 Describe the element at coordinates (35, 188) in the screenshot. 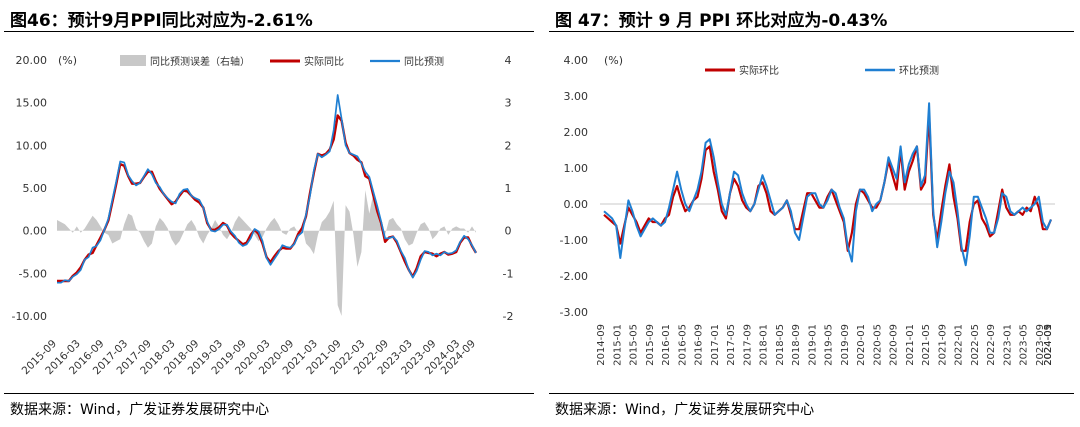

I see `y-tick-label: 5.00` at that location.